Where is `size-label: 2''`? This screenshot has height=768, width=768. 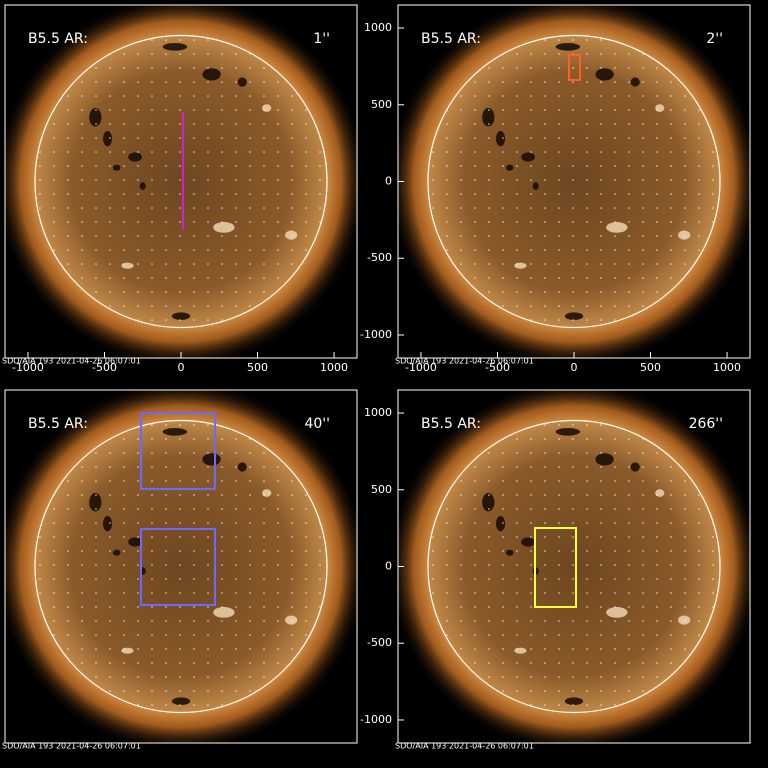 size-label: 2'' is located at coordinates (714, 39).